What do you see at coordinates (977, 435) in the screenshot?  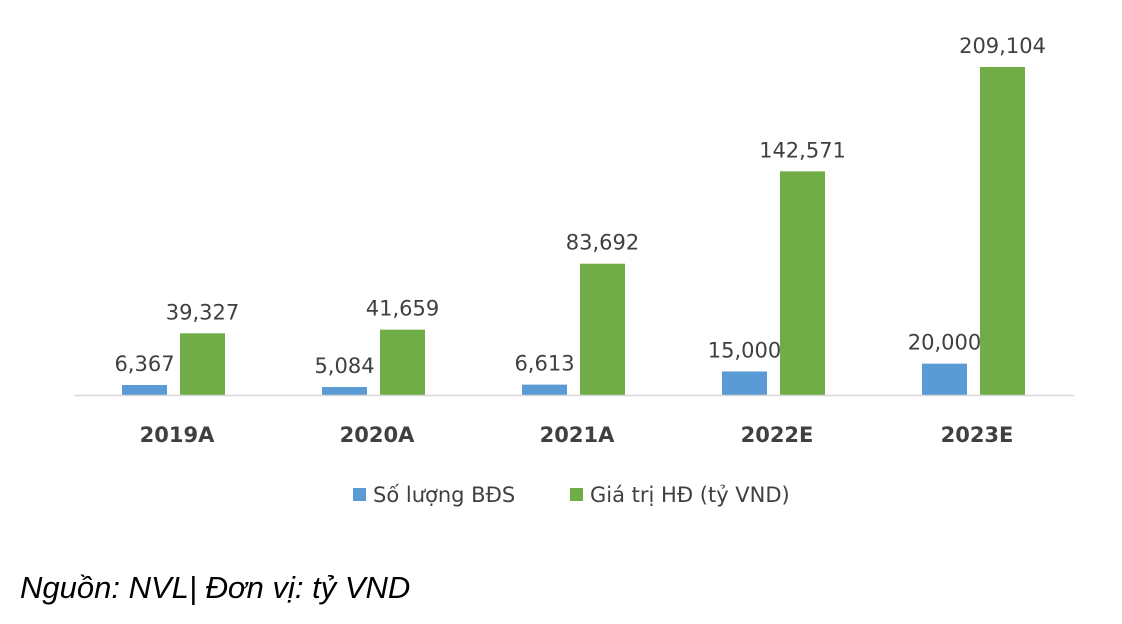 I see `x-tick-label-2023E: 2023E` at bounding box center [977, 435].